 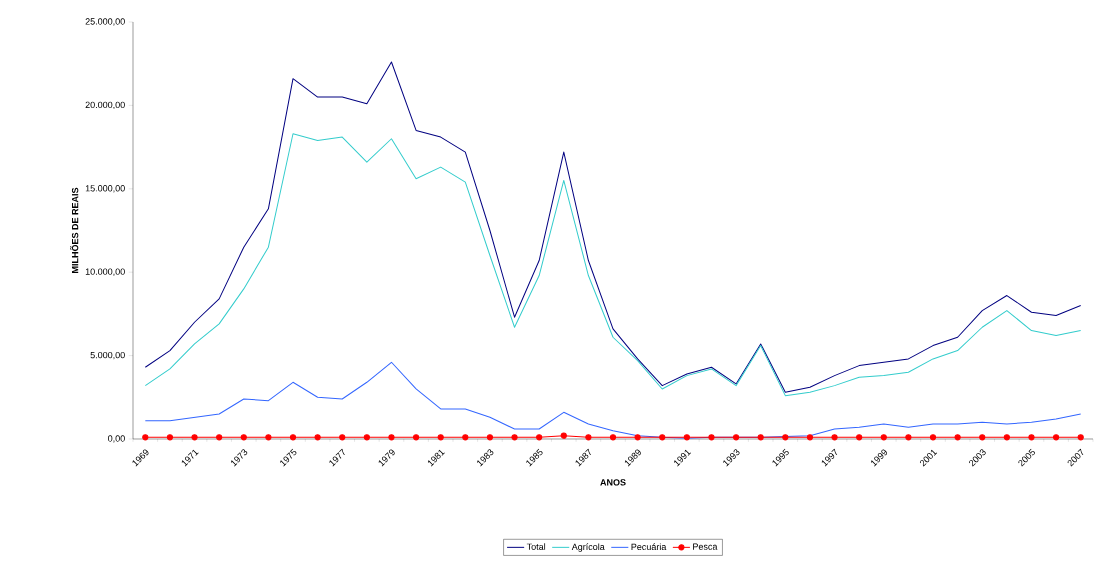 What do you see at coordinates (649, 546) in the screenshot?
I see `legend-label: Pecuária` at bounding box center [649, 546].